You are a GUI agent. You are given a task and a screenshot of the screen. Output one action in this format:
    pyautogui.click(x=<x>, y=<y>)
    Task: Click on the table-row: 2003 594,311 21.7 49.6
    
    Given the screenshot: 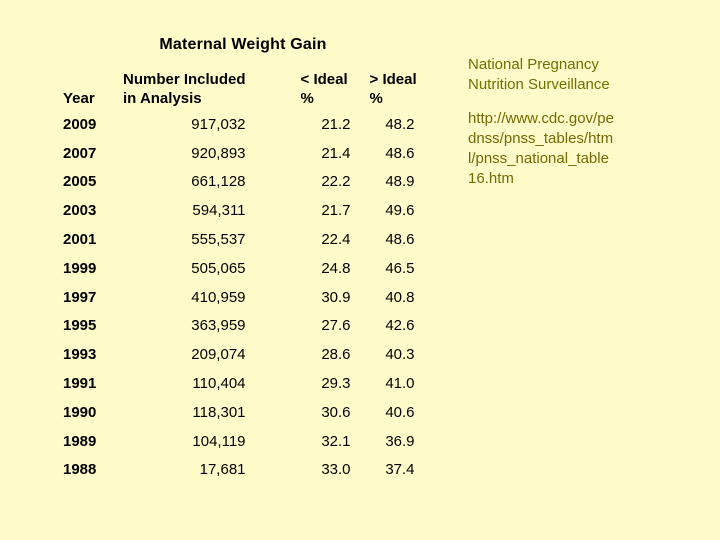 What is the action you would take?
    pyautogui.click(x=241, y=210)
    